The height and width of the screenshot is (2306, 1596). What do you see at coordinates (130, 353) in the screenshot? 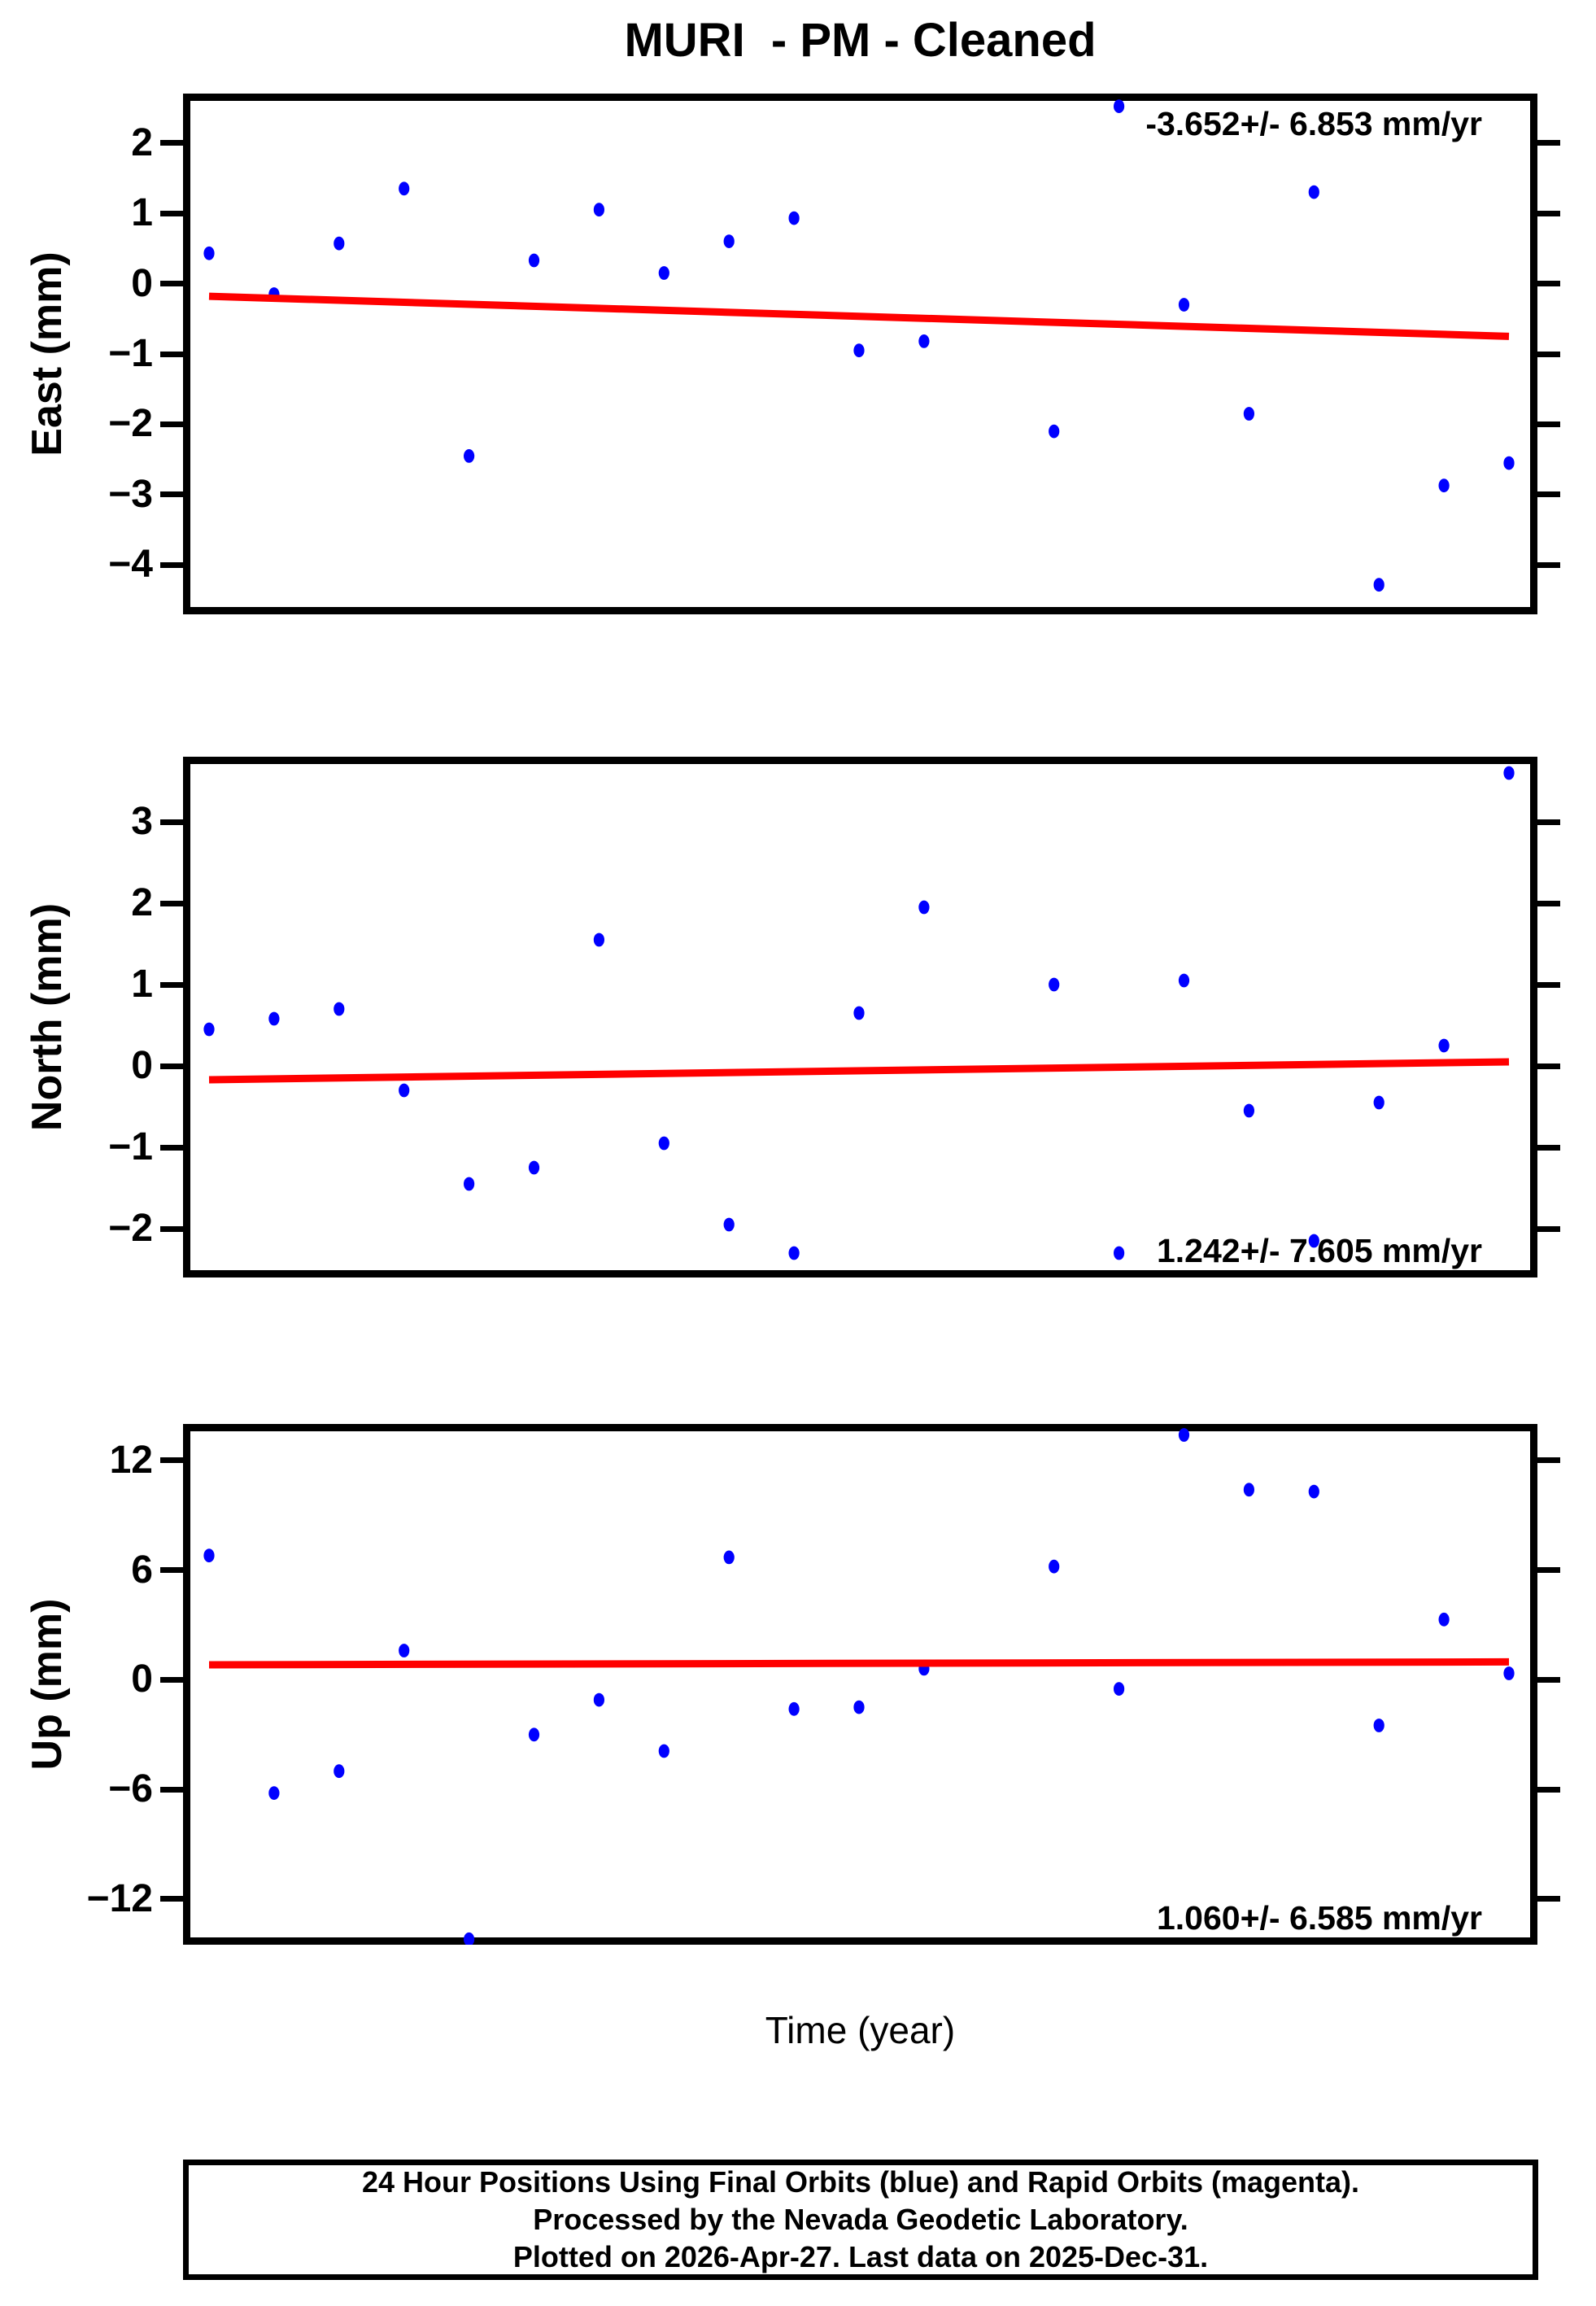
I see `east-y-tick-label: −1` at bounding box center [130, 353].